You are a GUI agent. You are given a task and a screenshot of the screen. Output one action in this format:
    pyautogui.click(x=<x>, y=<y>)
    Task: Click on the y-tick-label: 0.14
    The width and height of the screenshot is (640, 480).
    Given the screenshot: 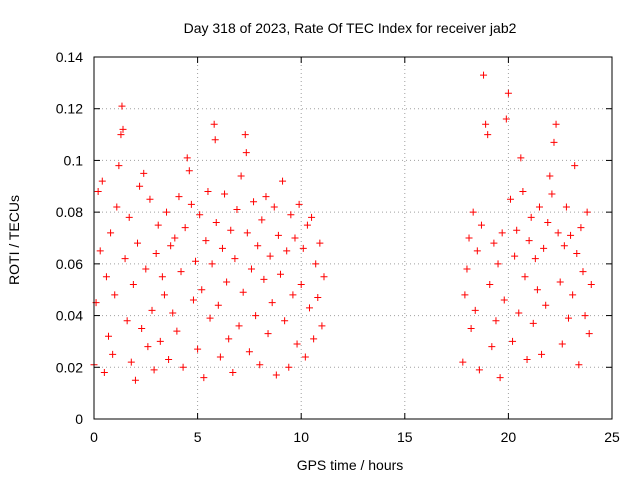 What is the action you would take?
    pyautogui.click(x=69, y=57)
    